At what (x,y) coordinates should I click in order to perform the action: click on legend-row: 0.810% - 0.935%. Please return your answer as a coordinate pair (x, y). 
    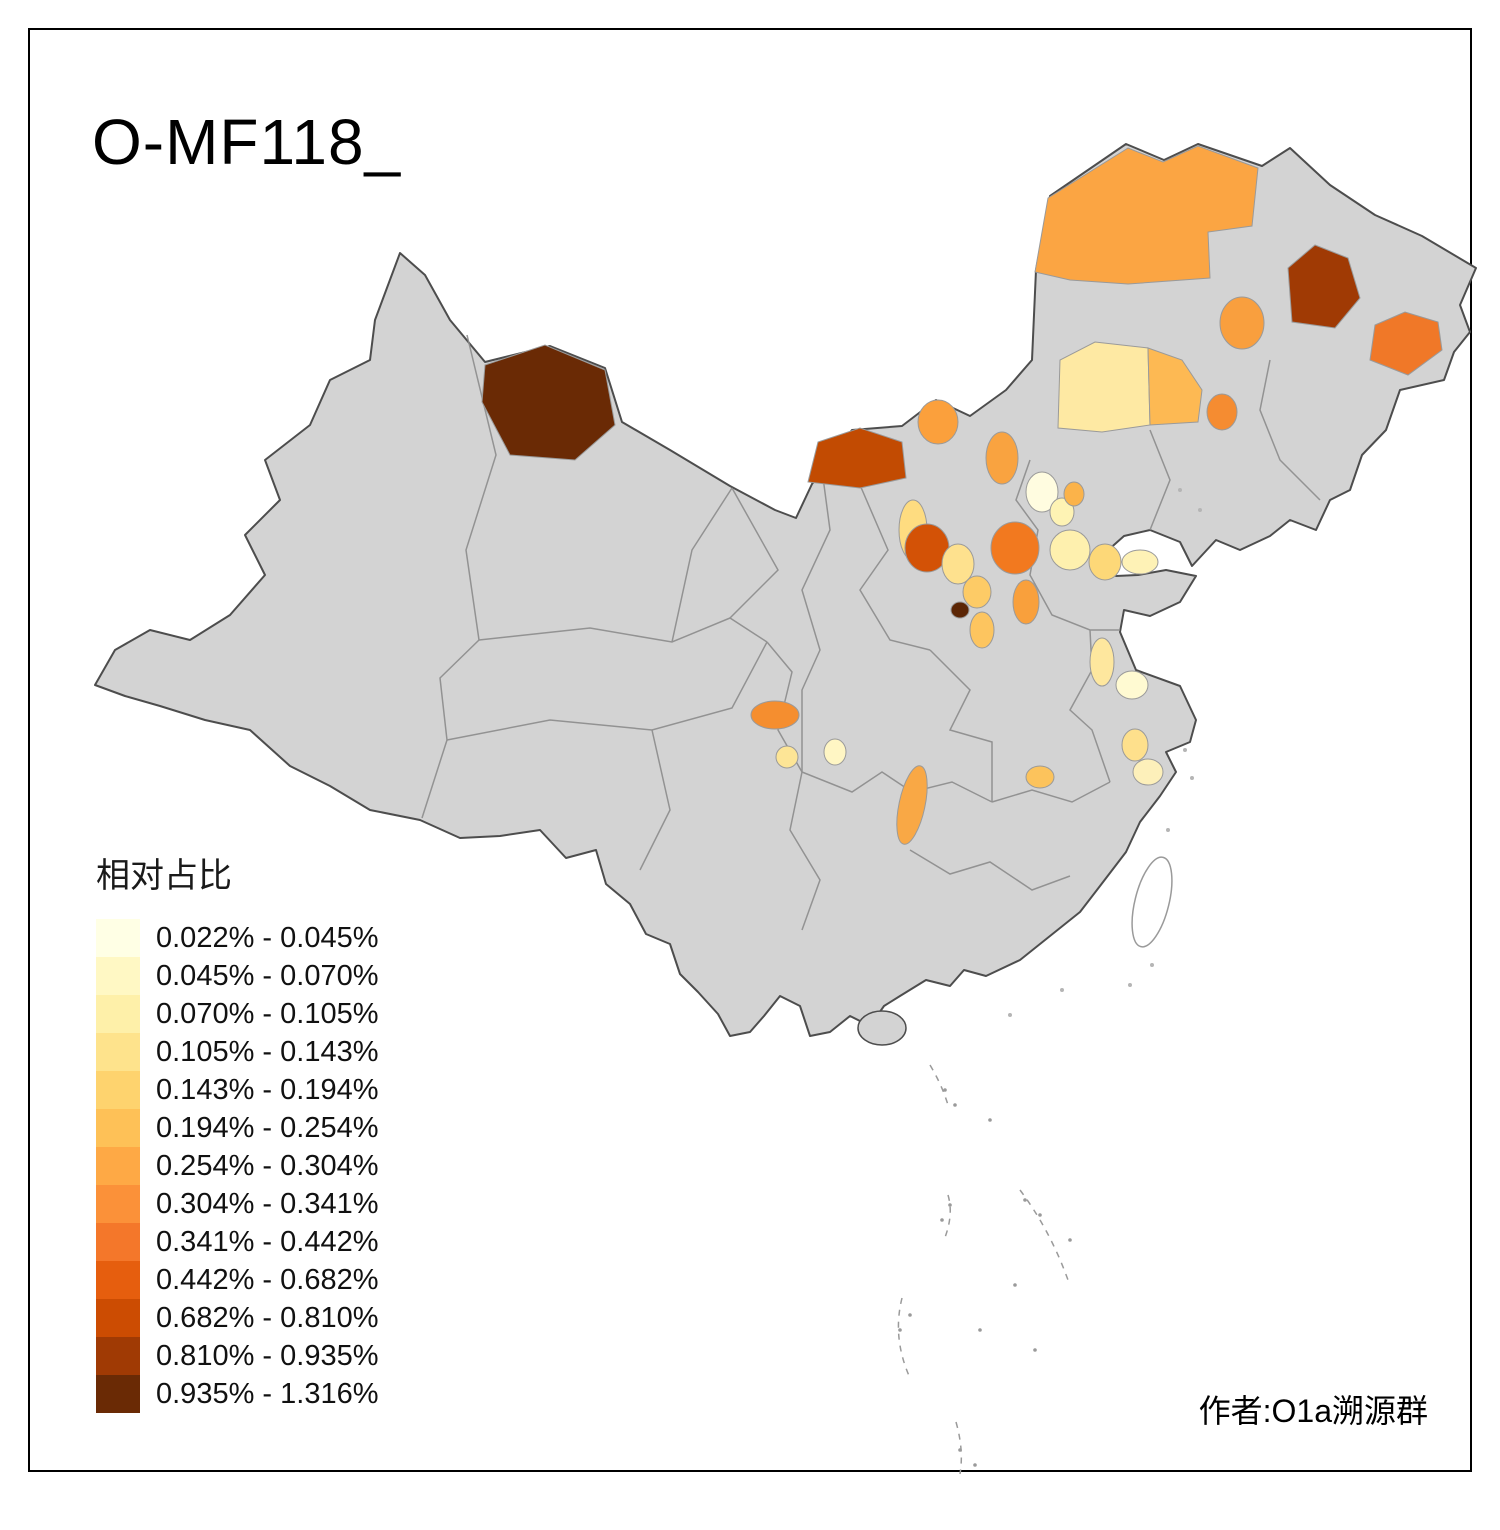
    Looking at the image, I should click on (237, 1356).